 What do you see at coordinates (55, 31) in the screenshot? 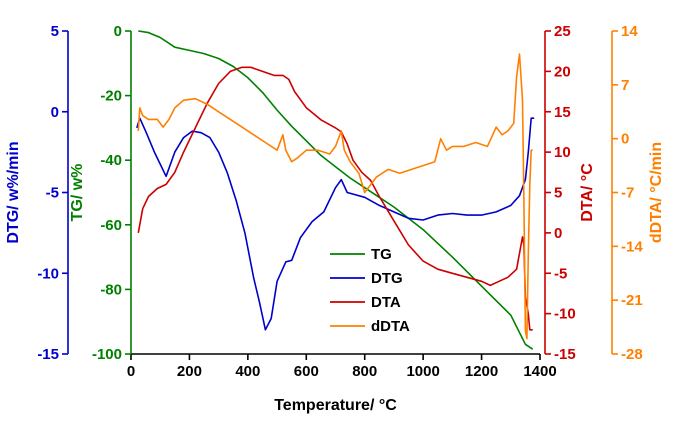
I see `dtg-tick-label-5: 5` at bounding box center [55, 31].